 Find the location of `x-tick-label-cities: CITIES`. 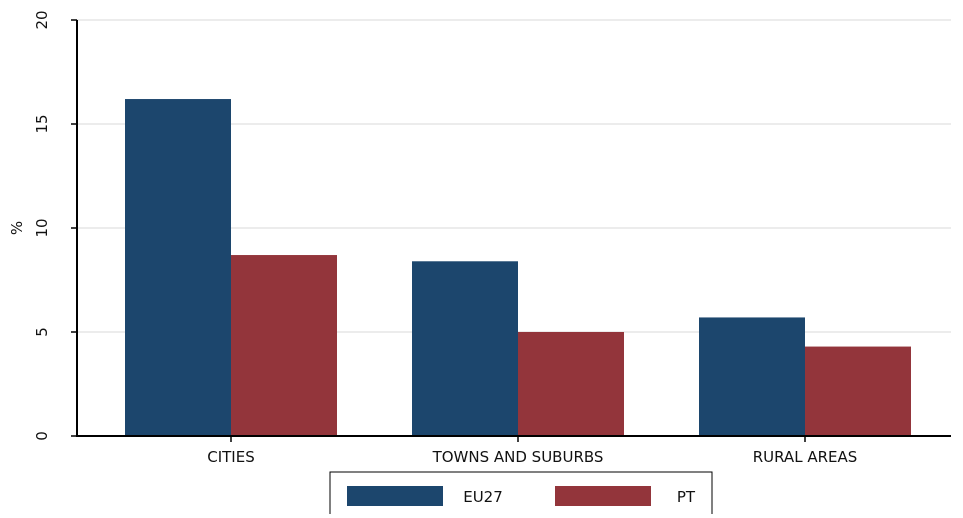

x-tick-label-cities: CITIES is located at coordinates (230, 457).